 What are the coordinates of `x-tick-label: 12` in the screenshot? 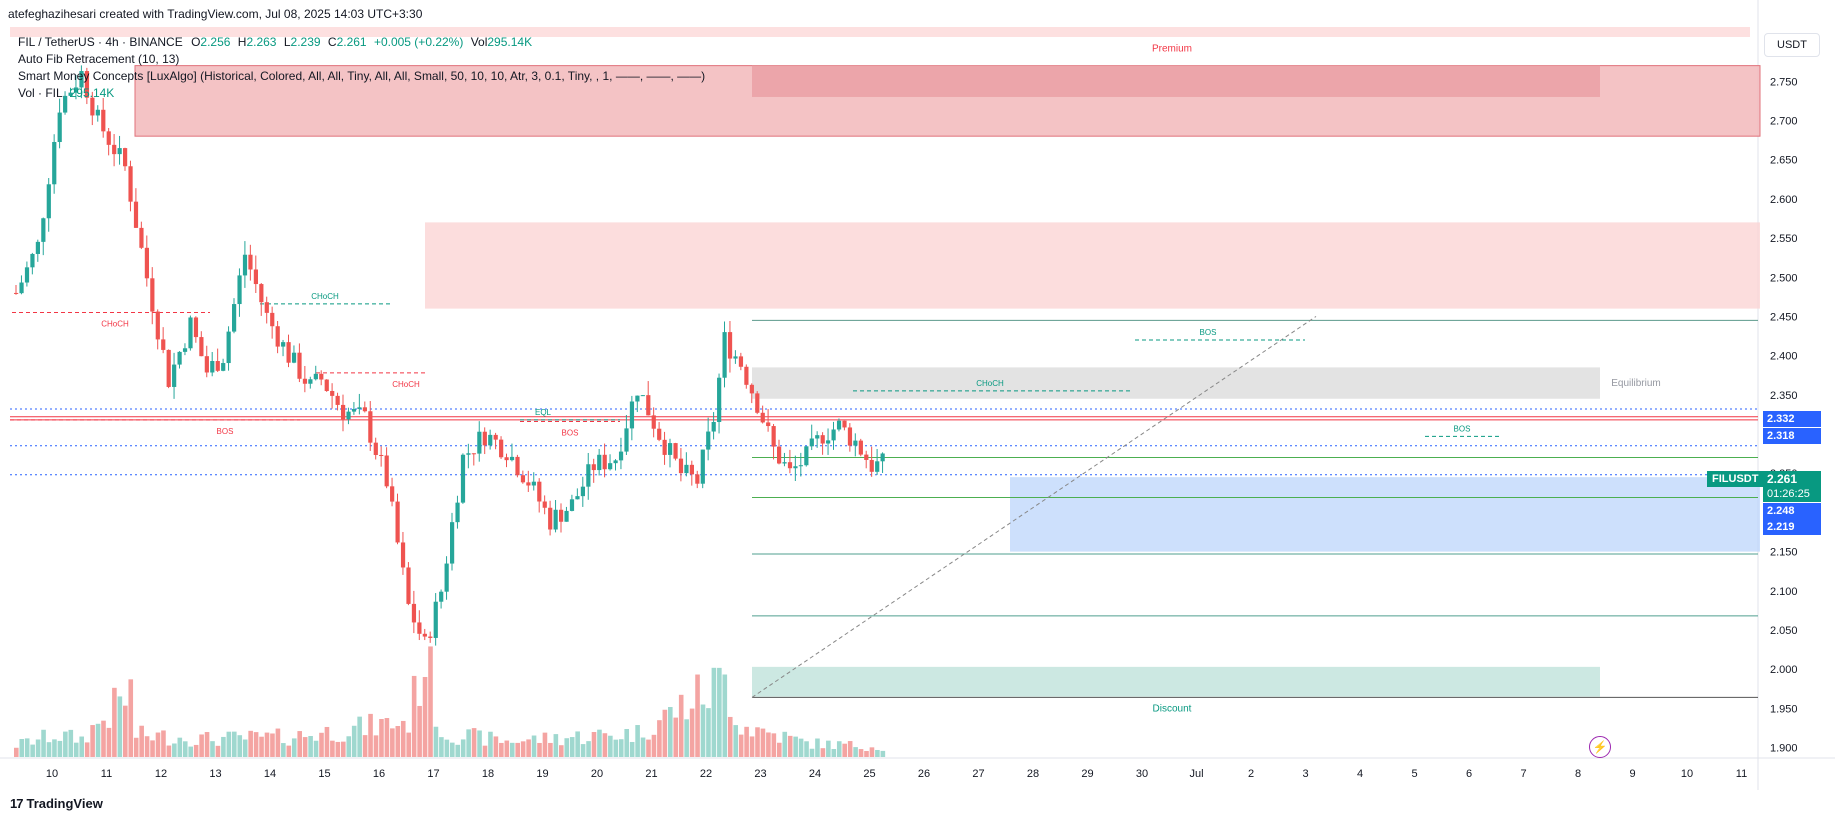 It's located at (161, 774).